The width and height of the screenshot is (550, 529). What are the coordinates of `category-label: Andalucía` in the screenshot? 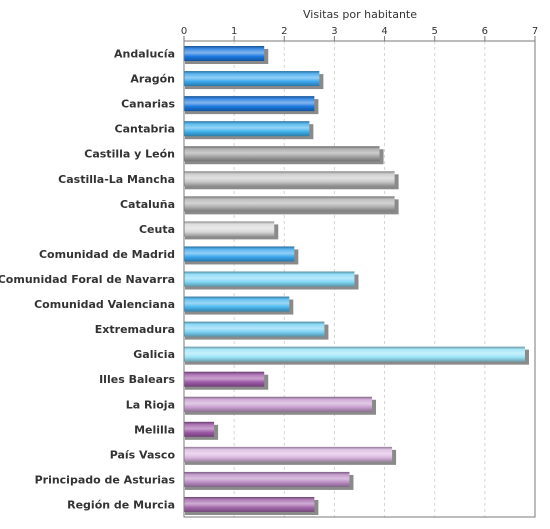 It's located at (144, 54).